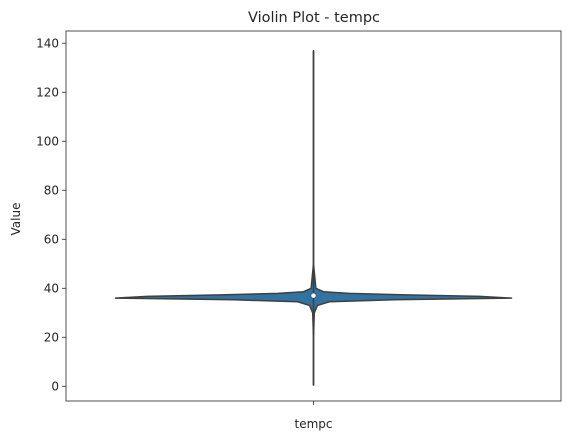 Image resolution: width=571 pixels, height=441 pixels. I want to click on y-tick-label: 40, so click(51, 288).